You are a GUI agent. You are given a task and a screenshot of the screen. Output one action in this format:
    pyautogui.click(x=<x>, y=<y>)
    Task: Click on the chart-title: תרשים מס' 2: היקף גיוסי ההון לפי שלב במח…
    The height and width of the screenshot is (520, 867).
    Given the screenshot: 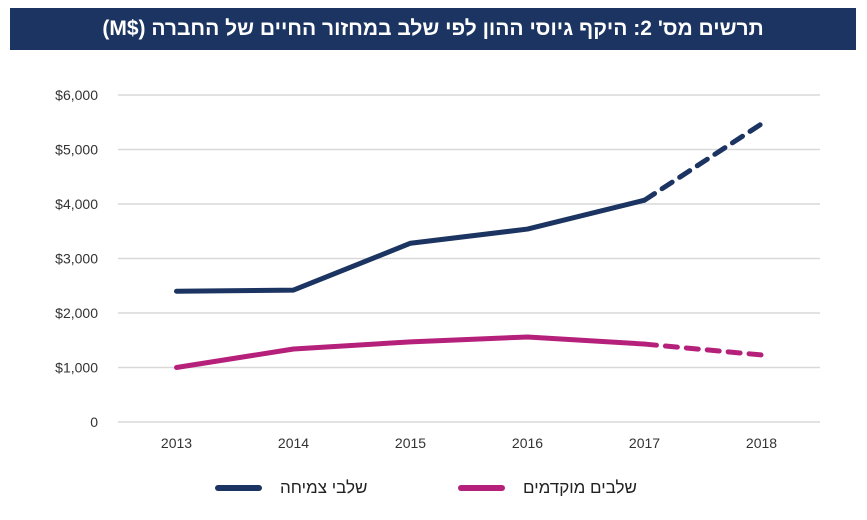 What is the action you would take?
    pyautogui.click(x=433, y=29)
    